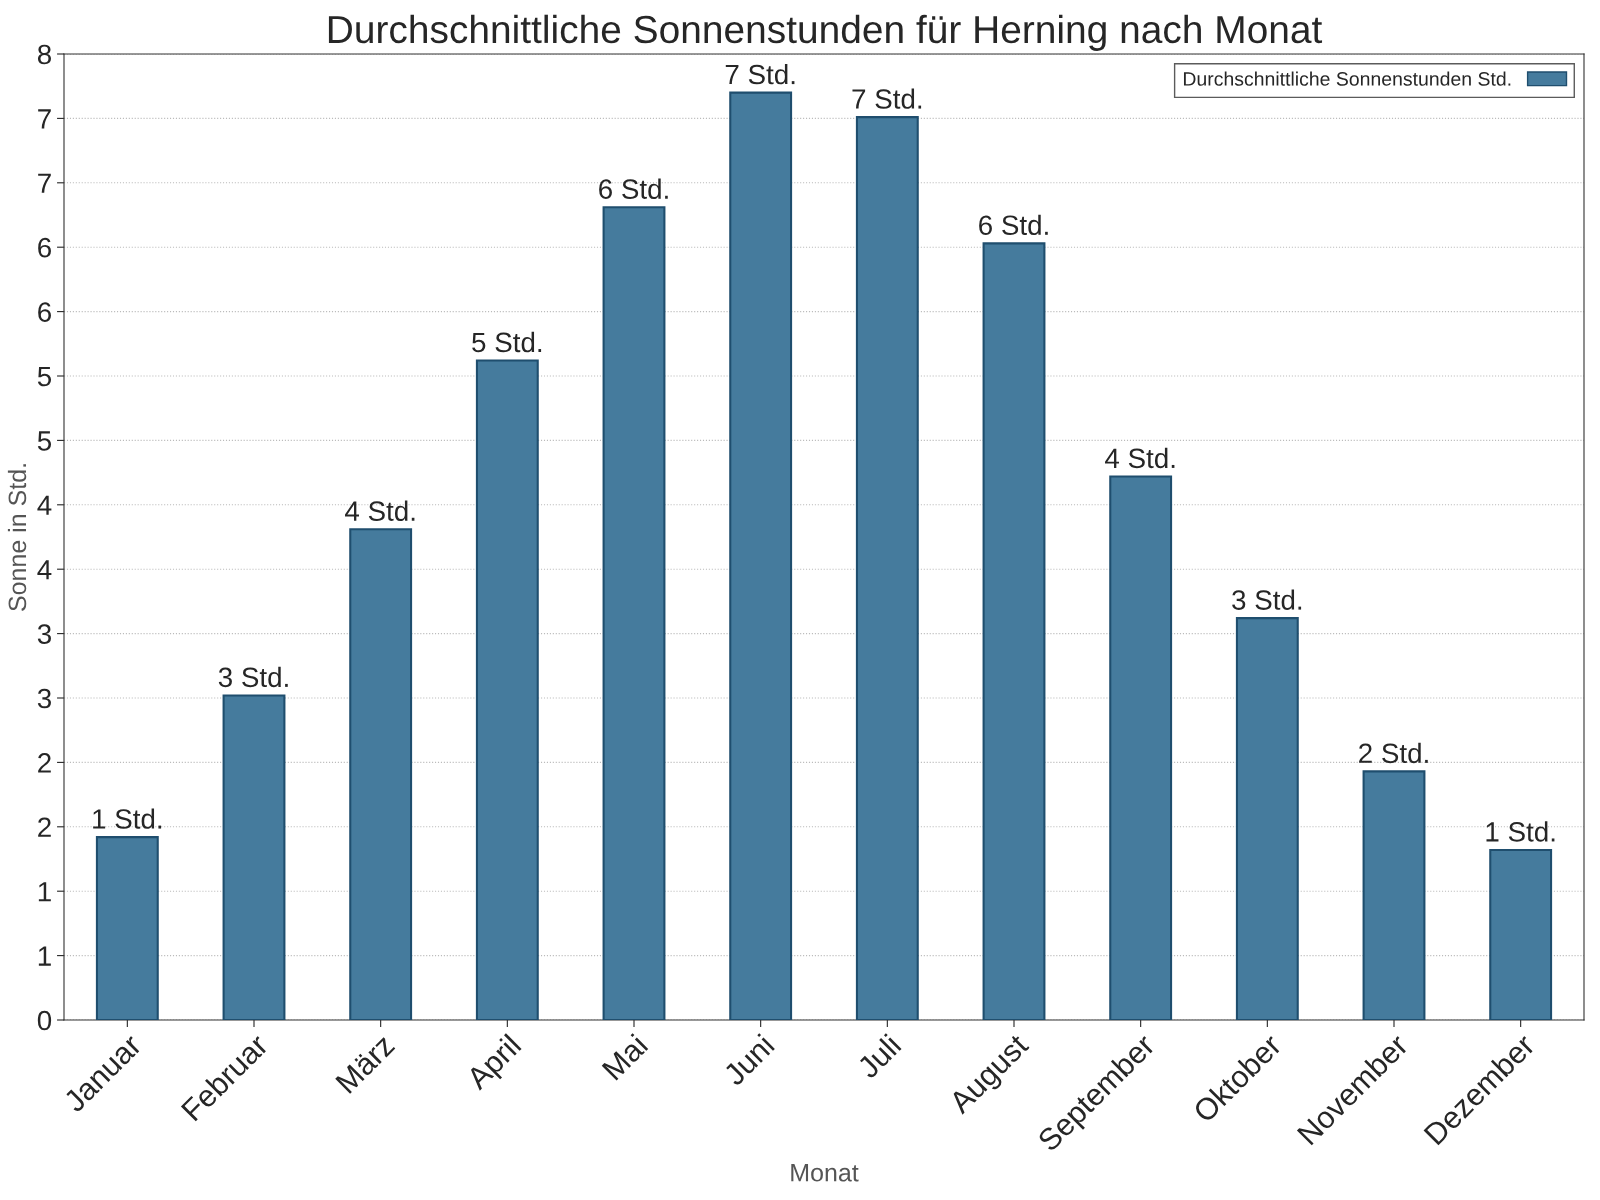 This screenshot has height=1200, width=1600. I want to click on data-label: 5 Std., so click(507, 342).